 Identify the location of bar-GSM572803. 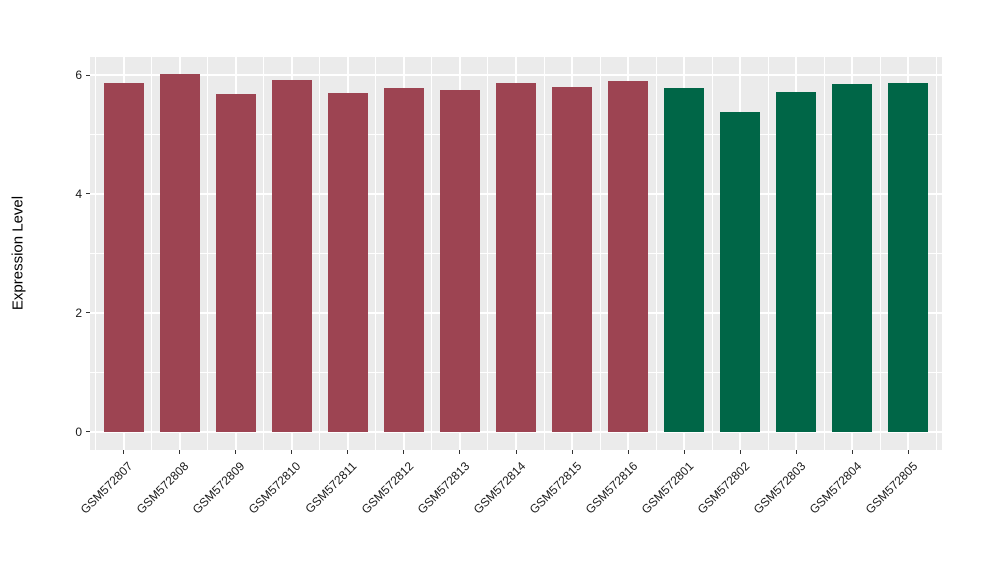
(796, 262).